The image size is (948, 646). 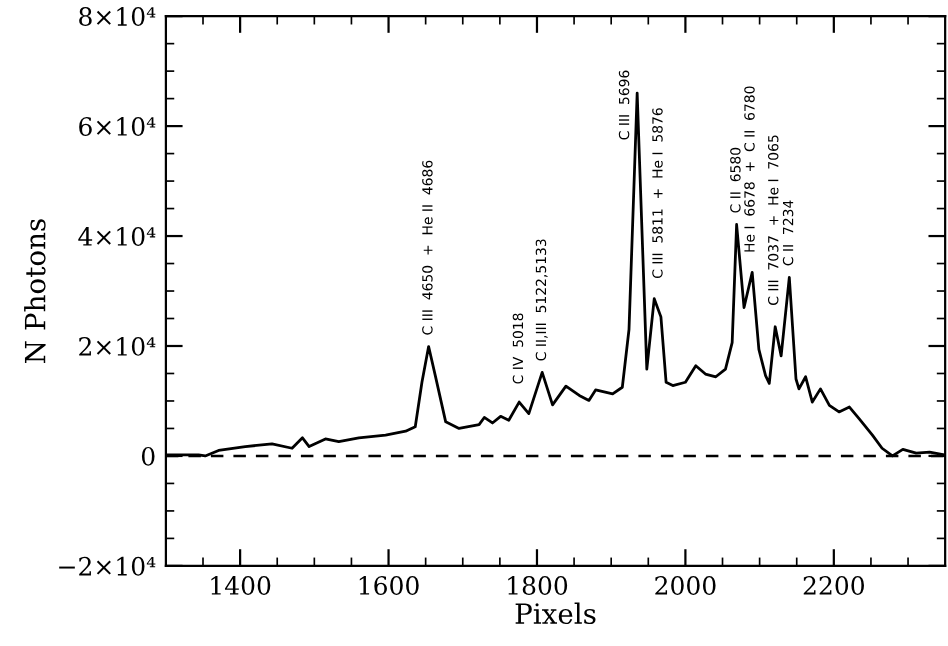 I want to click on y-tick-label: −2×10⁴, so click(x=107, y=566).